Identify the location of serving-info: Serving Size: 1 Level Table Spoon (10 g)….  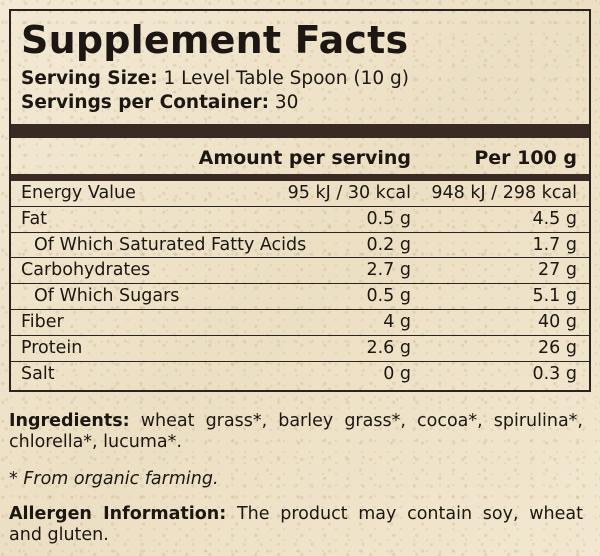
(215, 91).